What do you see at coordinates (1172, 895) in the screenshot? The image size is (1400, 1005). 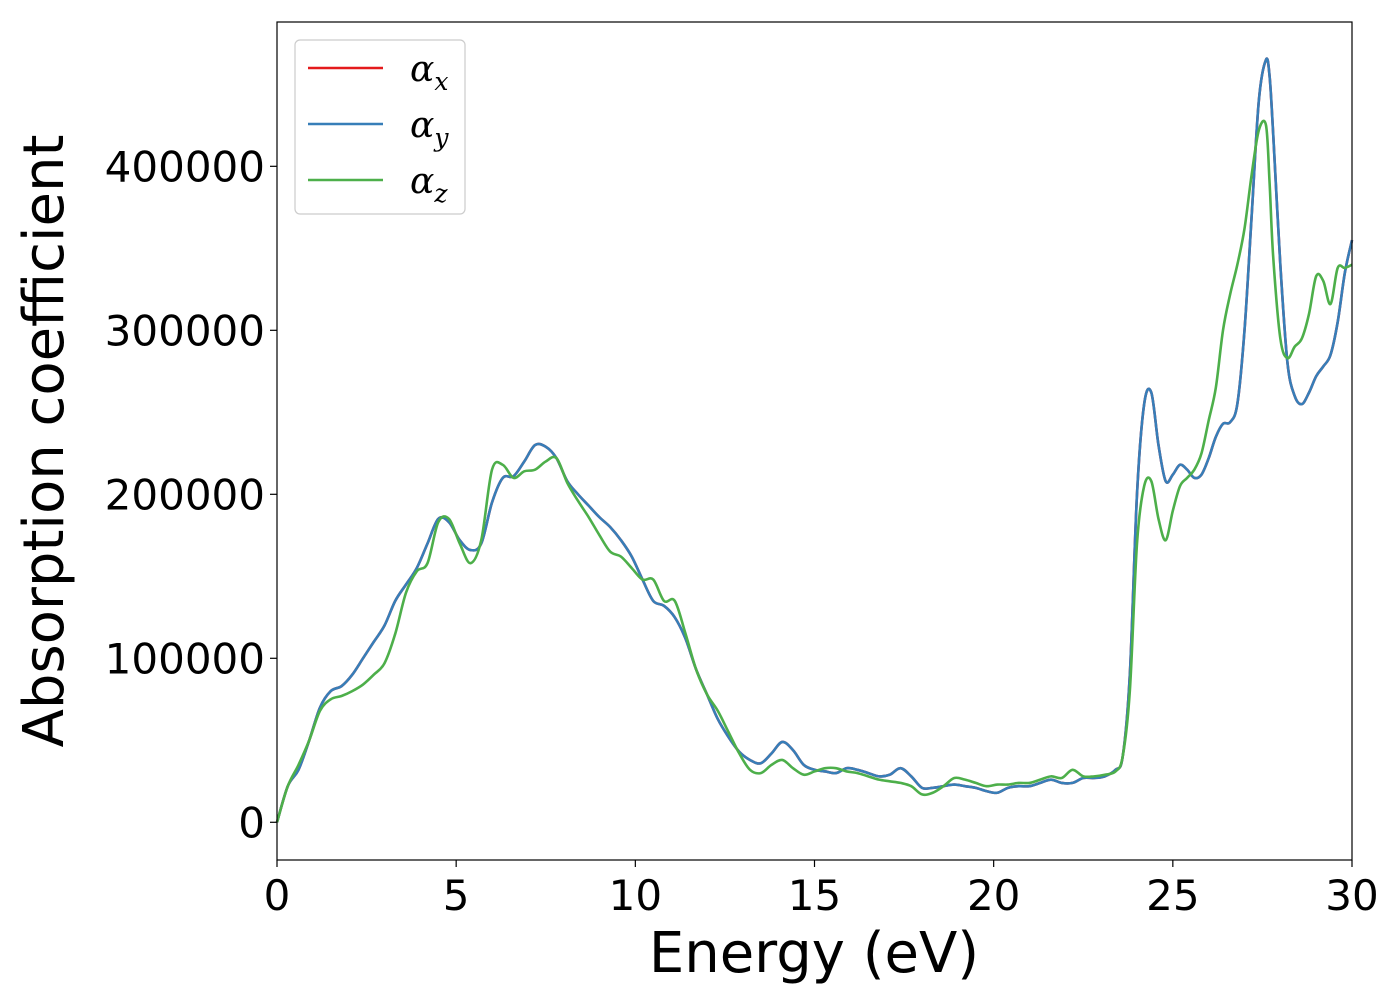 I see `x-tick-label: 25` at bounding box center [1172, 895].